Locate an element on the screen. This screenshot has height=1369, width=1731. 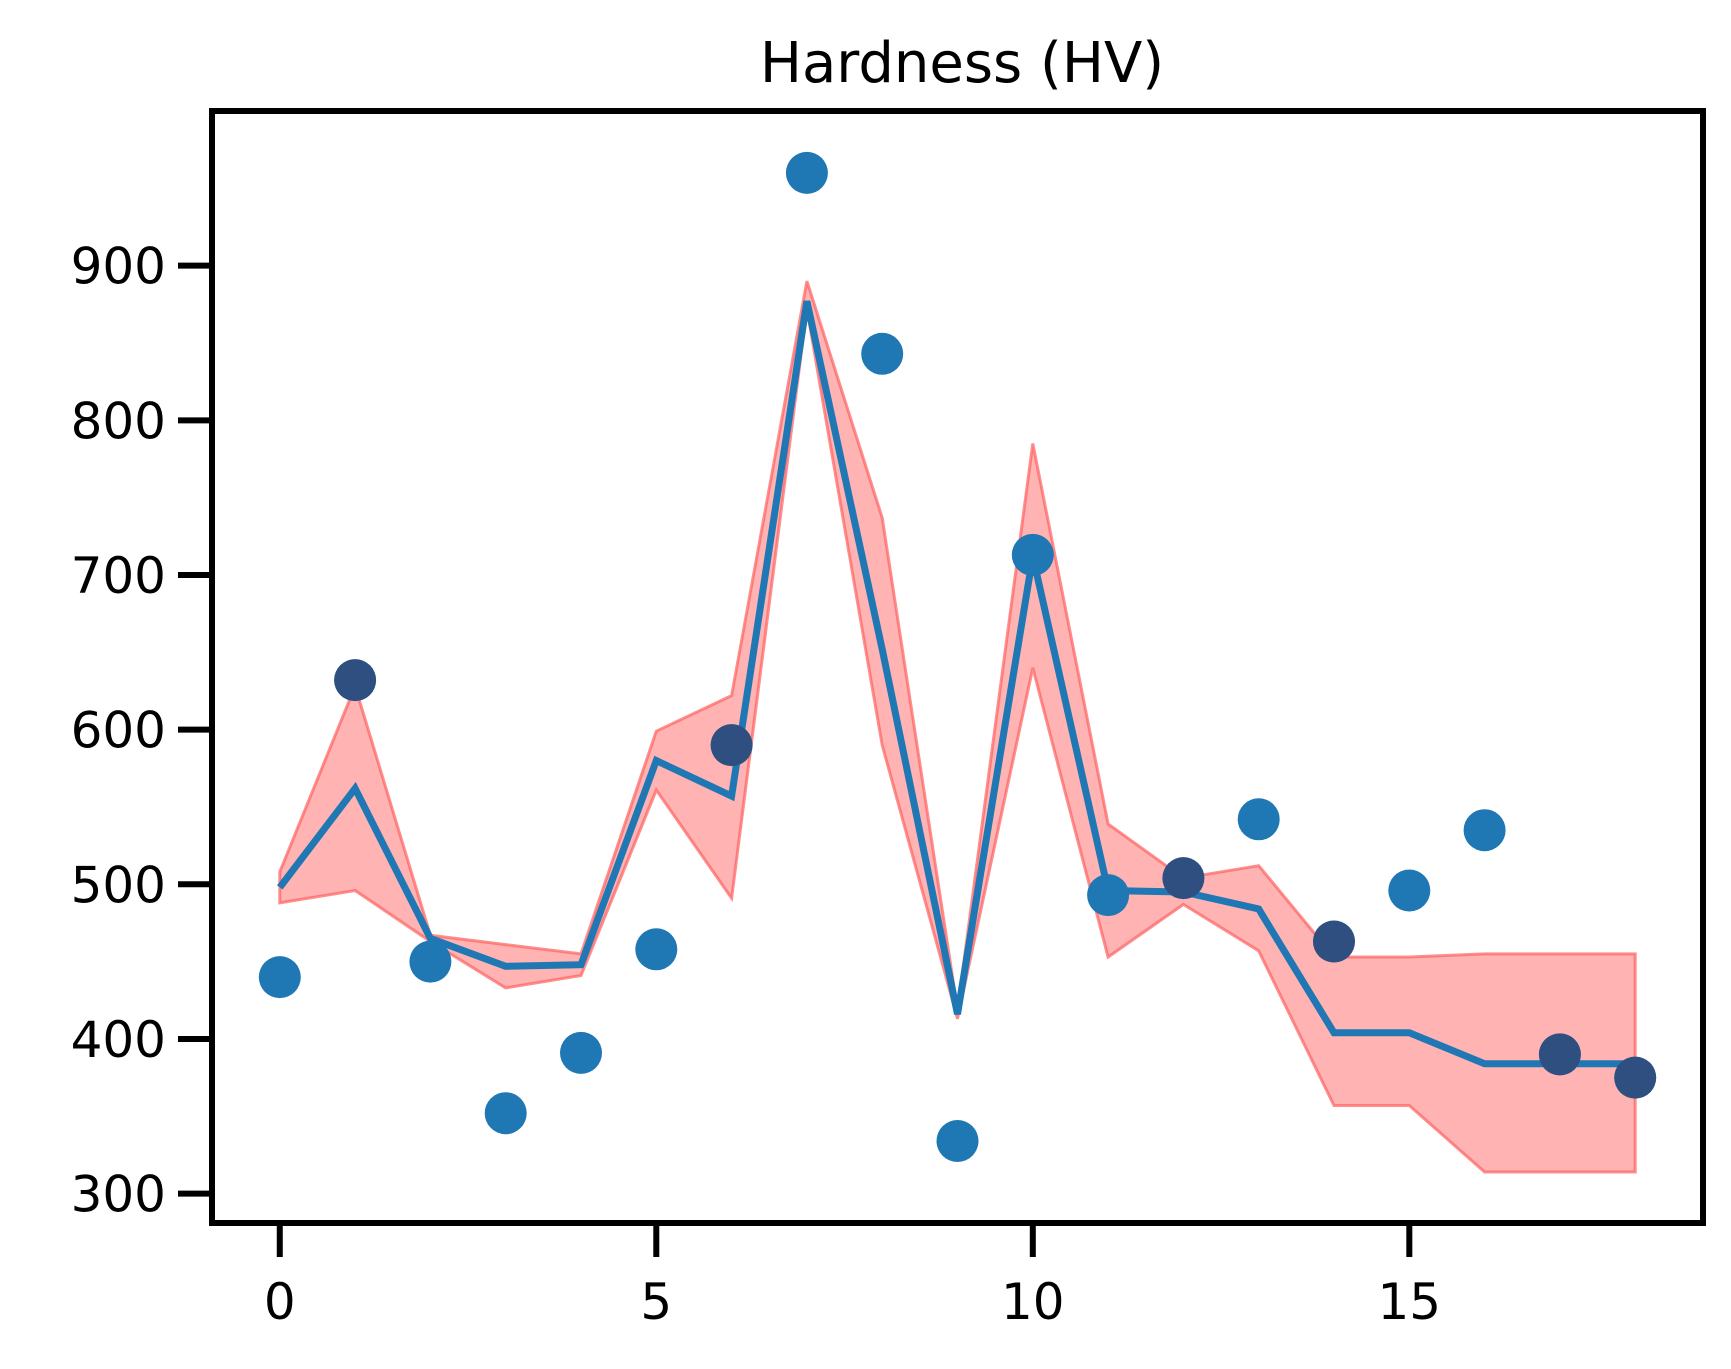
y-tick-label: 500 is located at coordinates (118, 885).